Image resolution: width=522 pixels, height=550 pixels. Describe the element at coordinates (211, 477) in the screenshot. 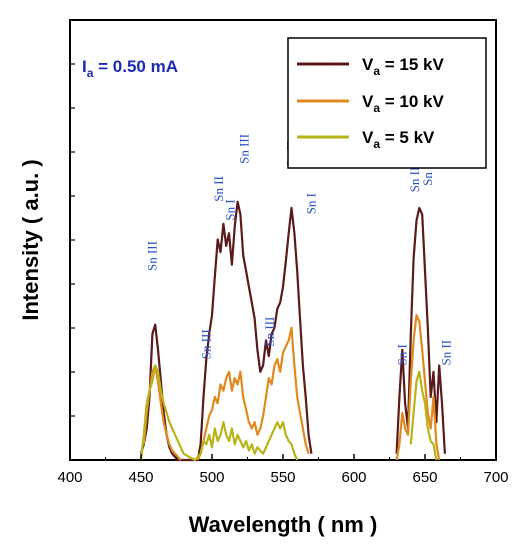

I see `x-tick-label-500: 500` at that location.